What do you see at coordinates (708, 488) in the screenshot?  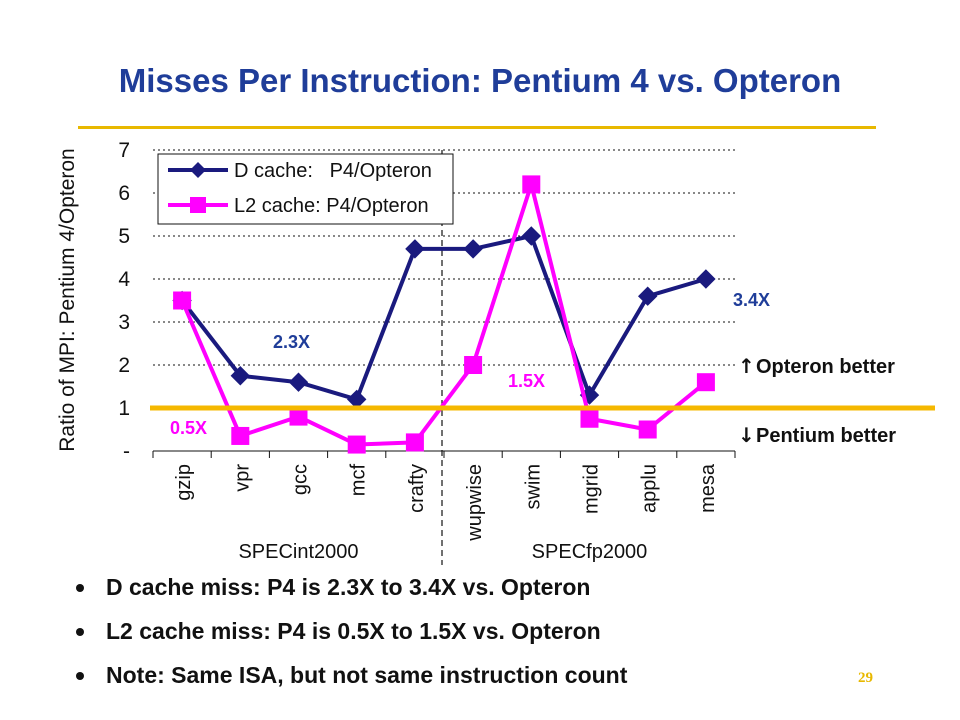 I see `x-category-label: mesa` at bounding box center [708, 488].